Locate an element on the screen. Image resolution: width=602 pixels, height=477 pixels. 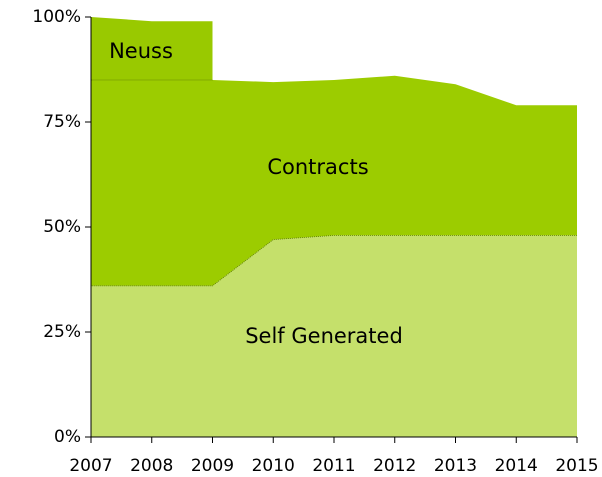
series-boundary is located at coordinates (334, 261).